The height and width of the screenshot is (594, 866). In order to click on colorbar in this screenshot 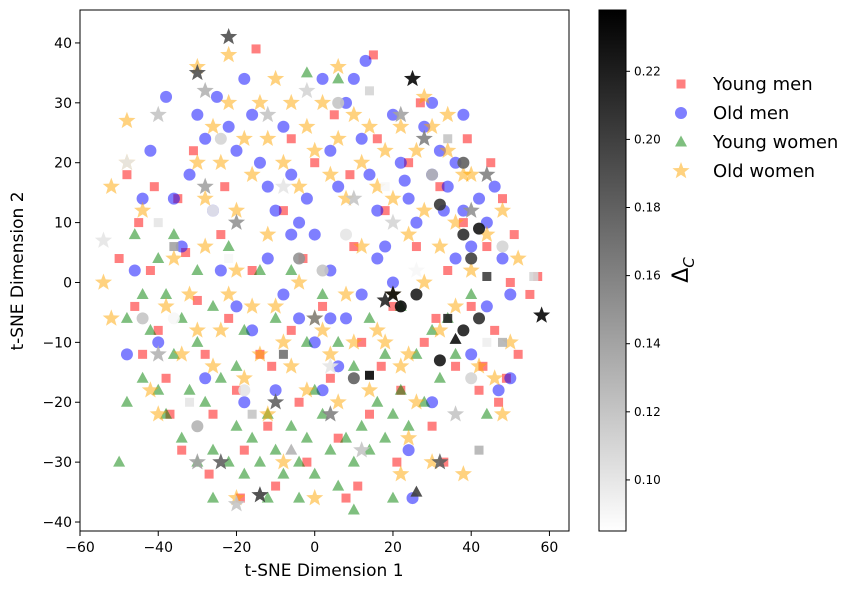, I will do `click(612, 270)`.